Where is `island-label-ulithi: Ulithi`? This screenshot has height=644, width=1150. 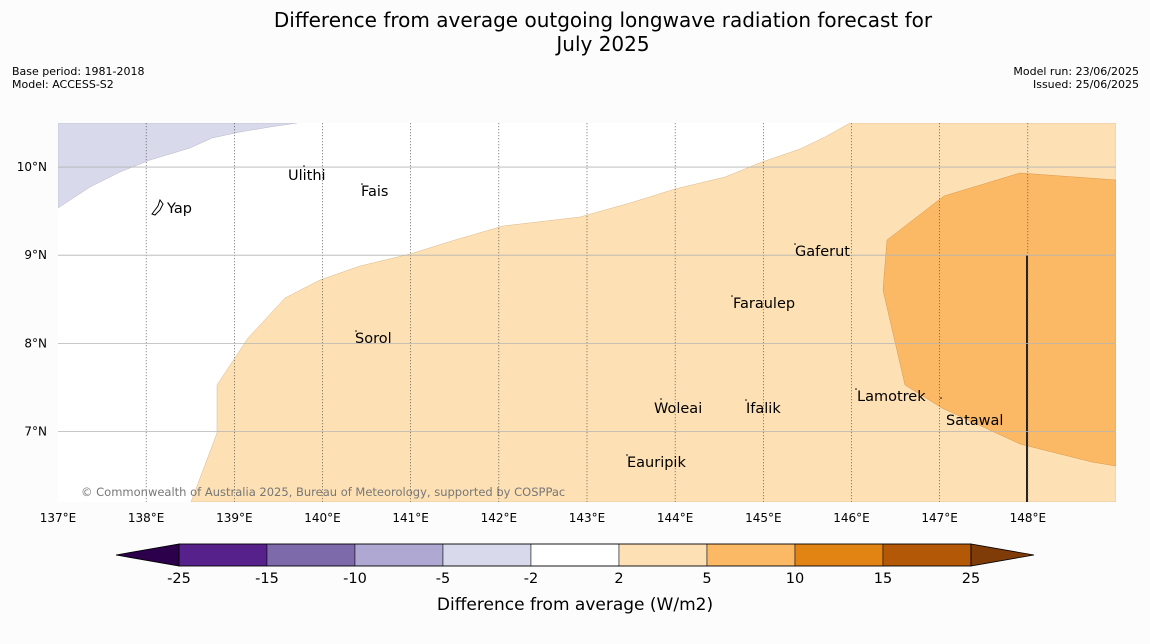 island-label-ulithi: Ulithi is located at coordinates (307, 176).